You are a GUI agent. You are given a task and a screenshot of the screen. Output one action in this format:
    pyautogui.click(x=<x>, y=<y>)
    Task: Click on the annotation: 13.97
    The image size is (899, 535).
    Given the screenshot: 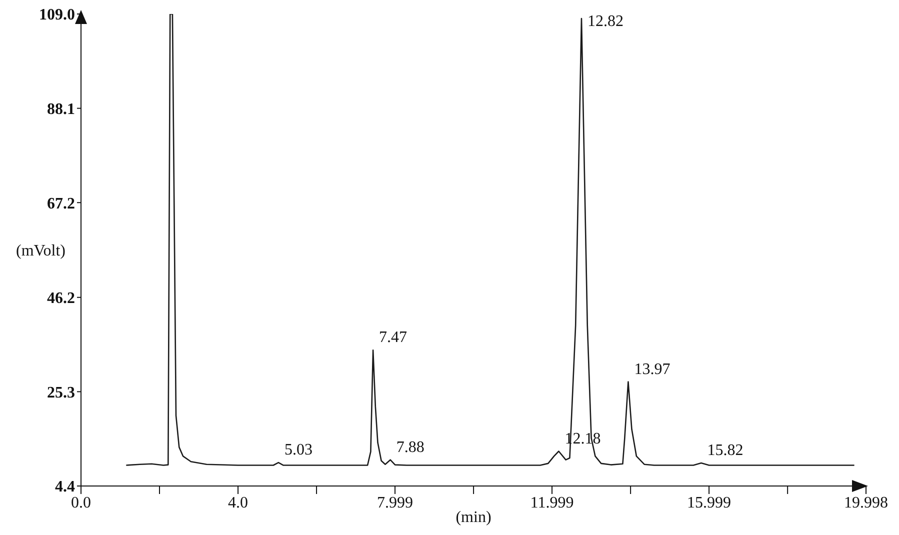 What is the action you would take?
    pyautogui.click(x=652, y=369)
    